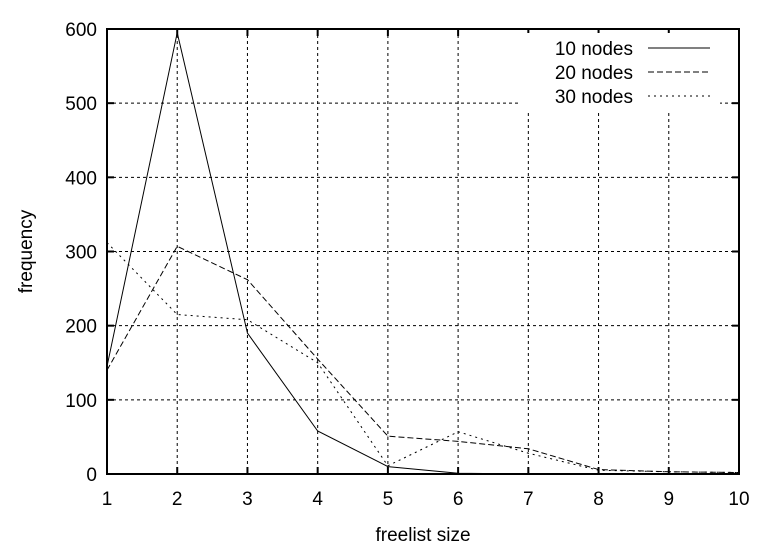 The height and width of the screenshot is (546, 780). Describe the element at coordinates (177, 499) in the screenshot. I see `x-tick-label: 2` at that location.